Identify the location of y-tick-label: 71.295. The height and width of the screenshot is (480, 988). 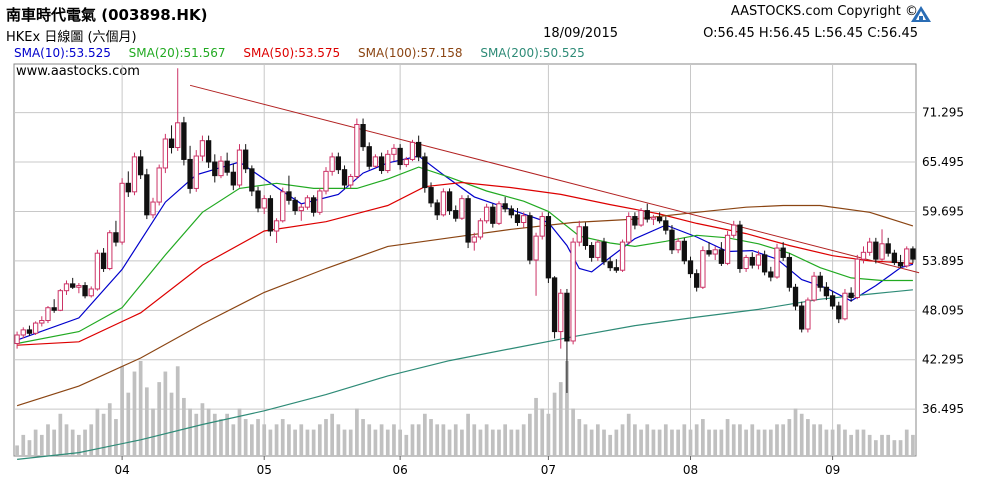
(943, 113).